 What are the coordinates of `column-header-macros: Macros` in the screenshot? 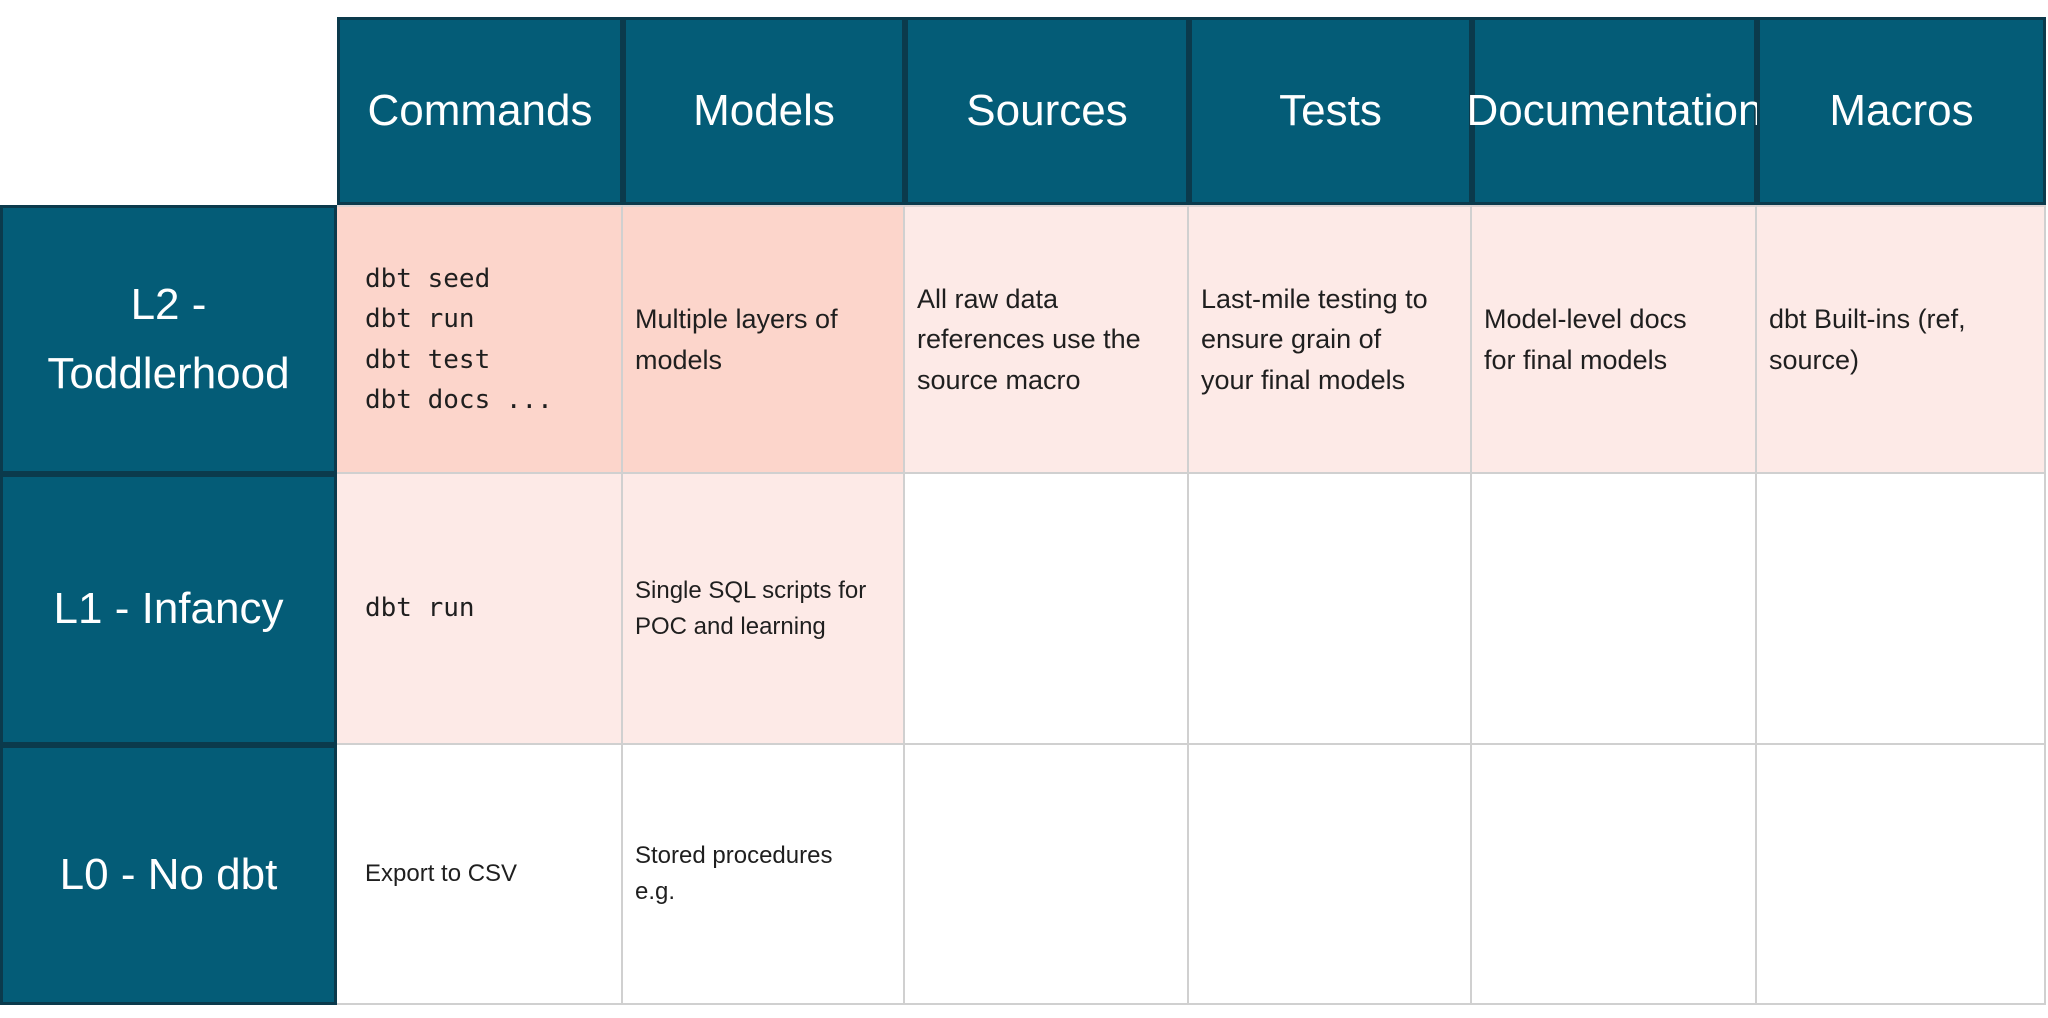 It's located at (1901, 111).